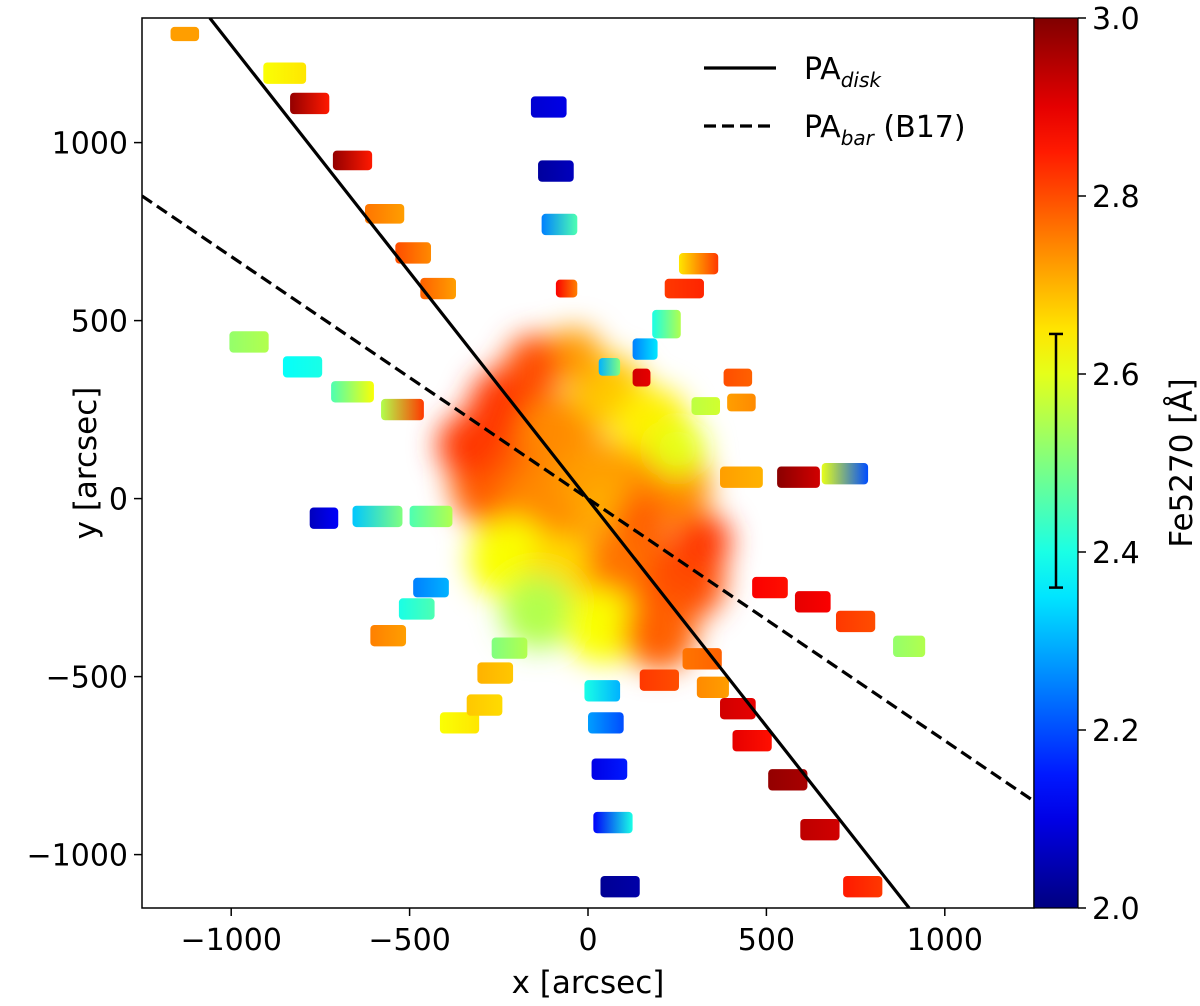 Image resolution: width=1200 pixels, height=1006 pixels. Describe the element at coordinates (1116, 197) in the screenshot. I see `colorbar-tick-label: 2.8` at that location.